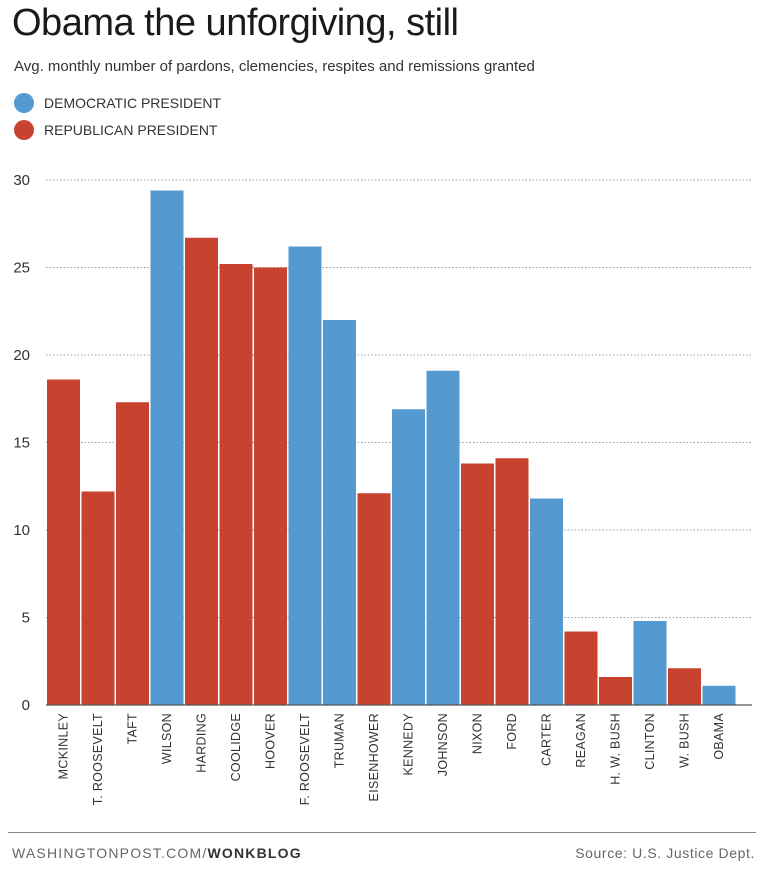 The height and width of the screenshot is (873, 769). I want to click on bar-w-bush, so click(684, 686).